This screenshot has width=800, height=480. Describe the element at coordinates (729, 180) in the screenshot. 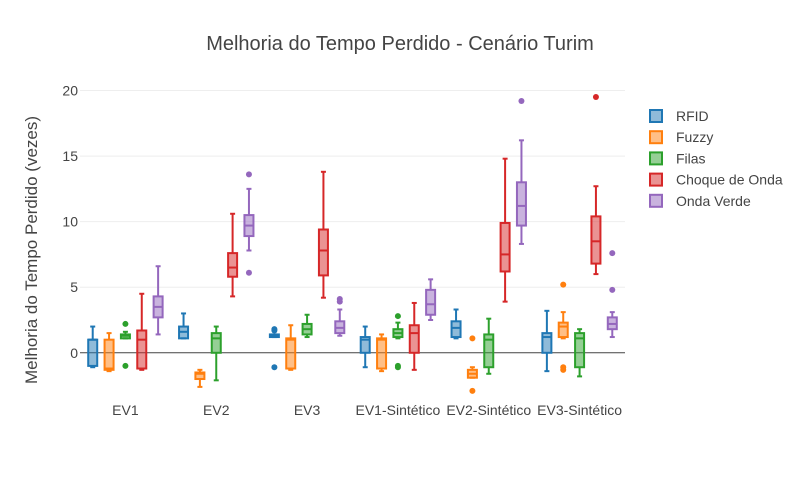

I see `legend-label: Choque de Onda` at that location.